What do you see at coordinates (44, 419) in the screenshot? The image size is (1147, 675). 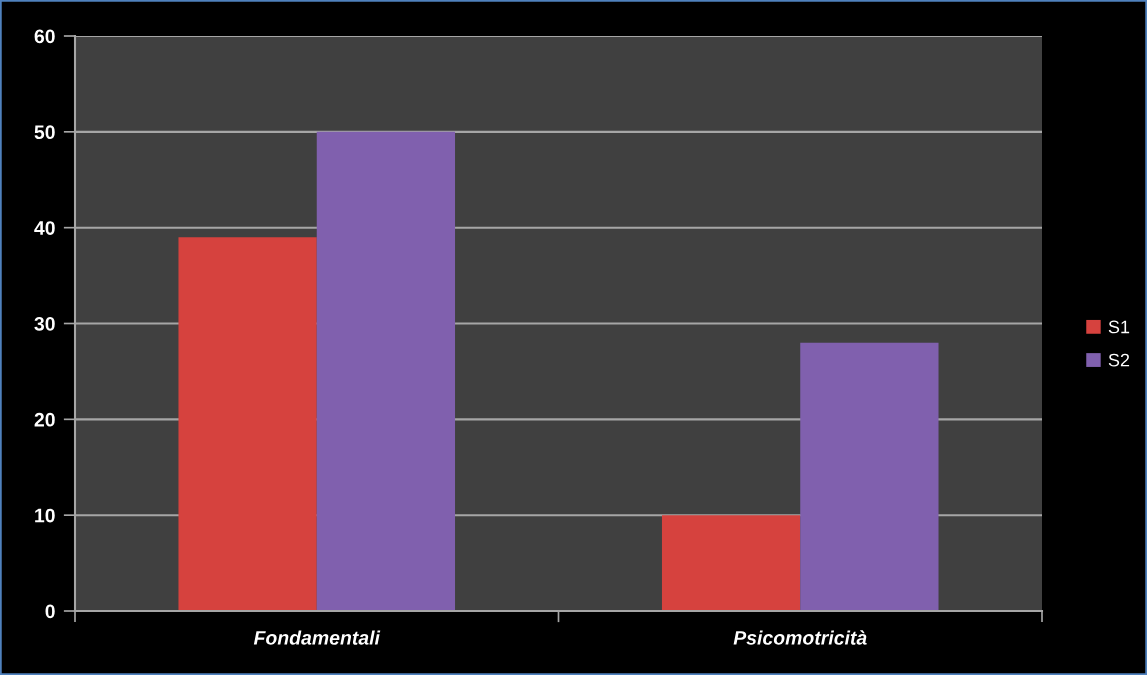 I see `y-tick-label: 20` at bounding box center [44, 419].